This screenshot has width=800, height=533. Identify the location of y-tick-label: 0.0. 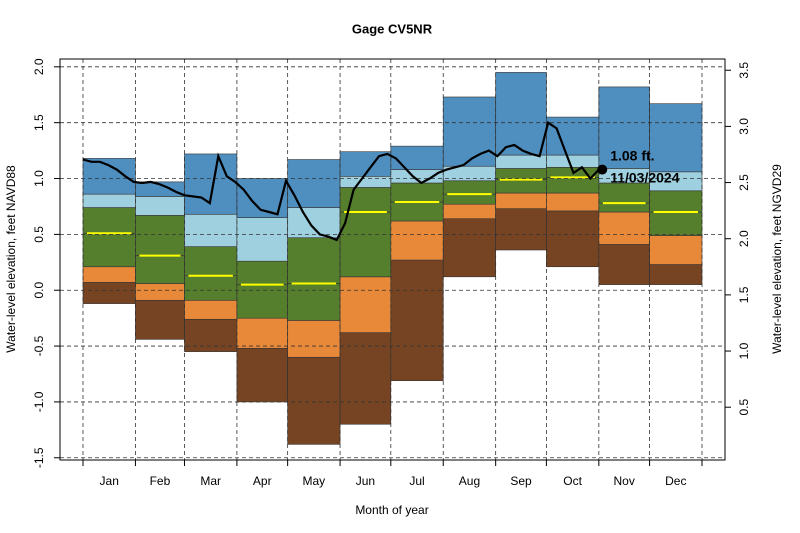
(39, 290).